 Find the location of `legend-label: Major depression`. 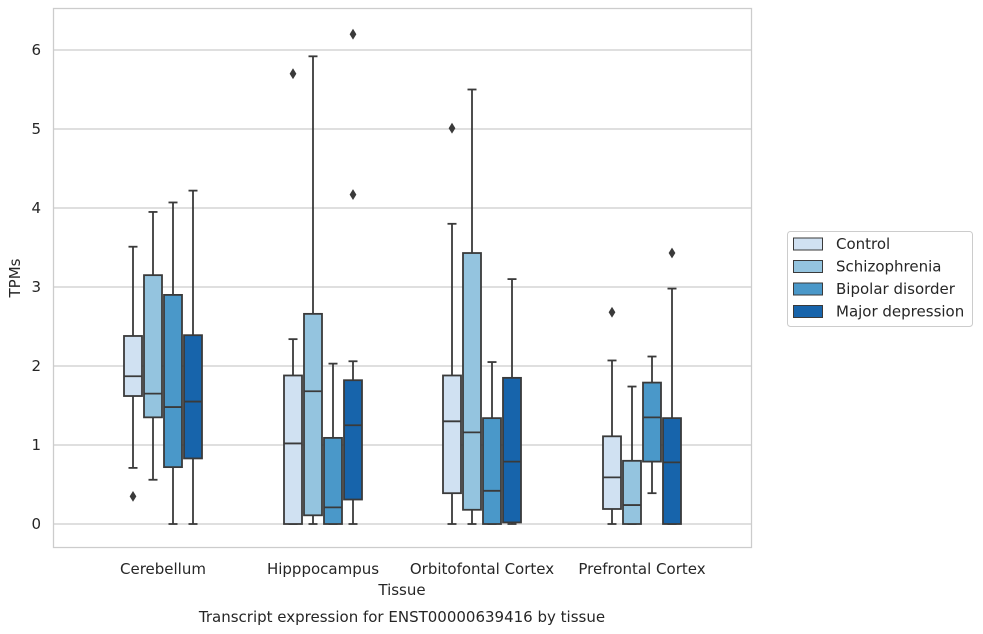

legend-label: Major depression is located at coordinates (900, 312).